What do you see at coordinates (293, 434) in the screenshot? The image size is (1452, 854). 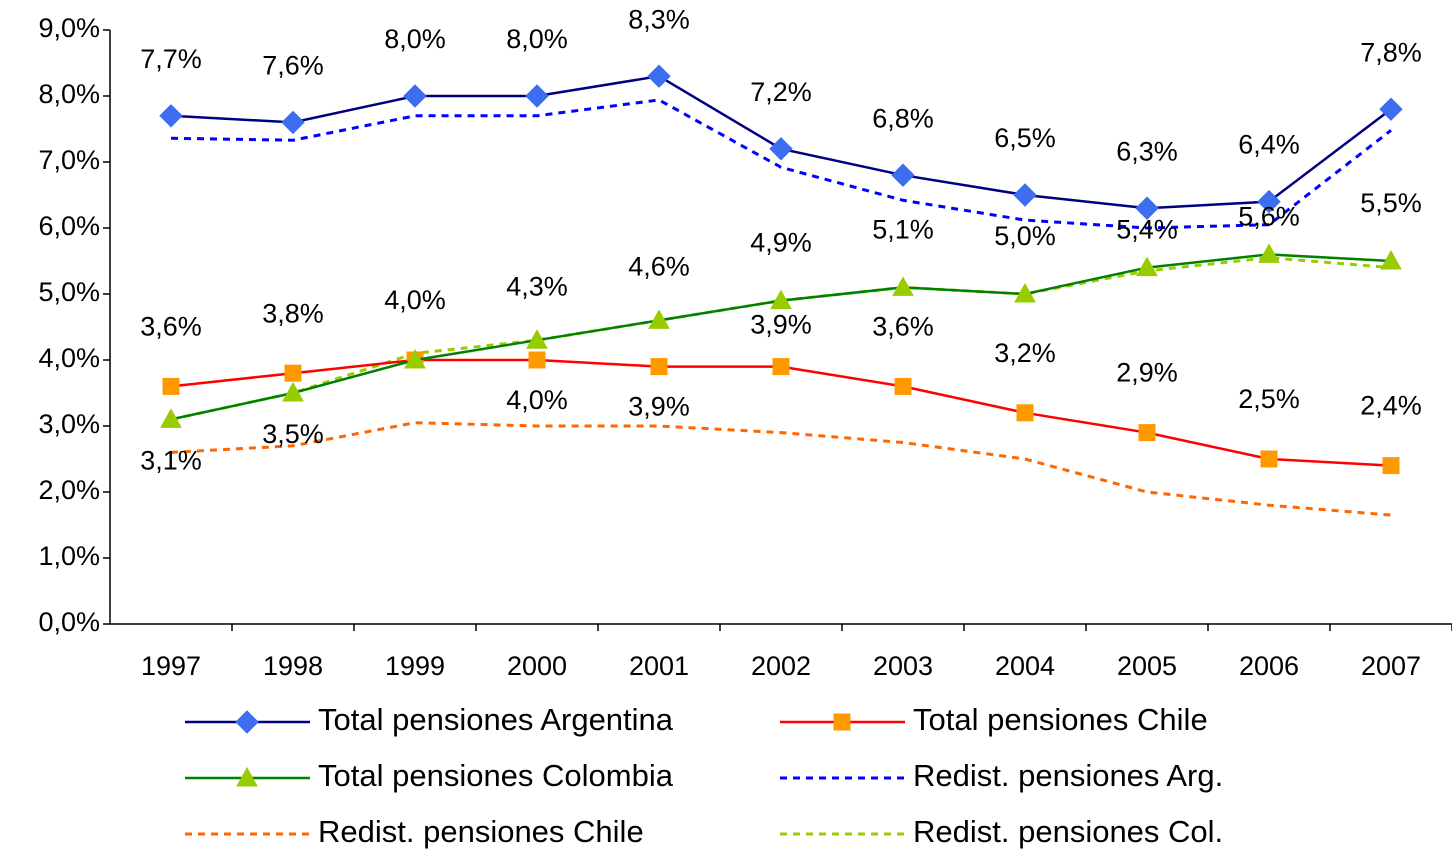 I see `data-label: 3,5%` at bounding box center [293, 434].